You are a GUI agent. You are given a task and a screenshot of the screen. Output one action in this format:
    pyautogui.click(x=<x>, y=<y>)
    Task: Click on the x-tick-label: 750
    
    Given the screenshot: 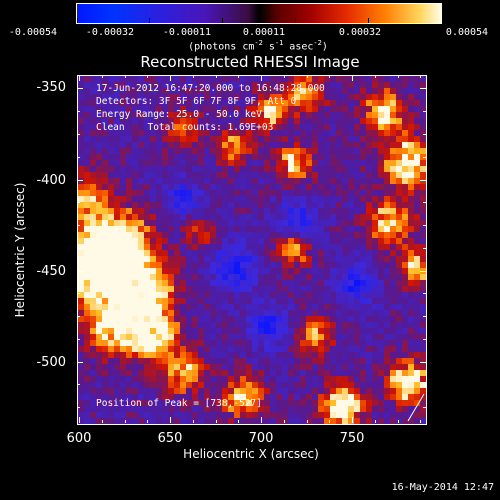 What is the action you would take?
    pyautogui.click(x=352, y=438)
    